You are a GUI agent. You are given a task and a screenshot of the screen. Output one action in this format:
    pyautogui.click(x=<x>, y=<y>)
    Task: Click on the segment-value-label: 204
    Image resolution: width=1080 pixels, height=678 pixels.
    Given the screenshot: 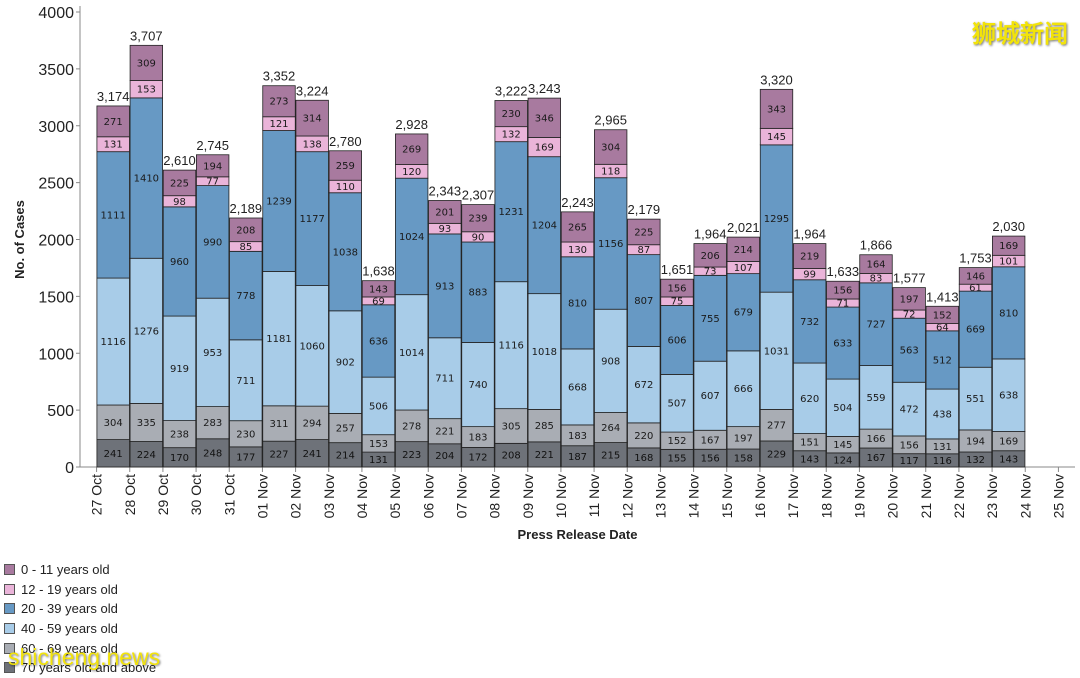 What is the action you would take?
    pyautogui.click(x=444, y=456)
    